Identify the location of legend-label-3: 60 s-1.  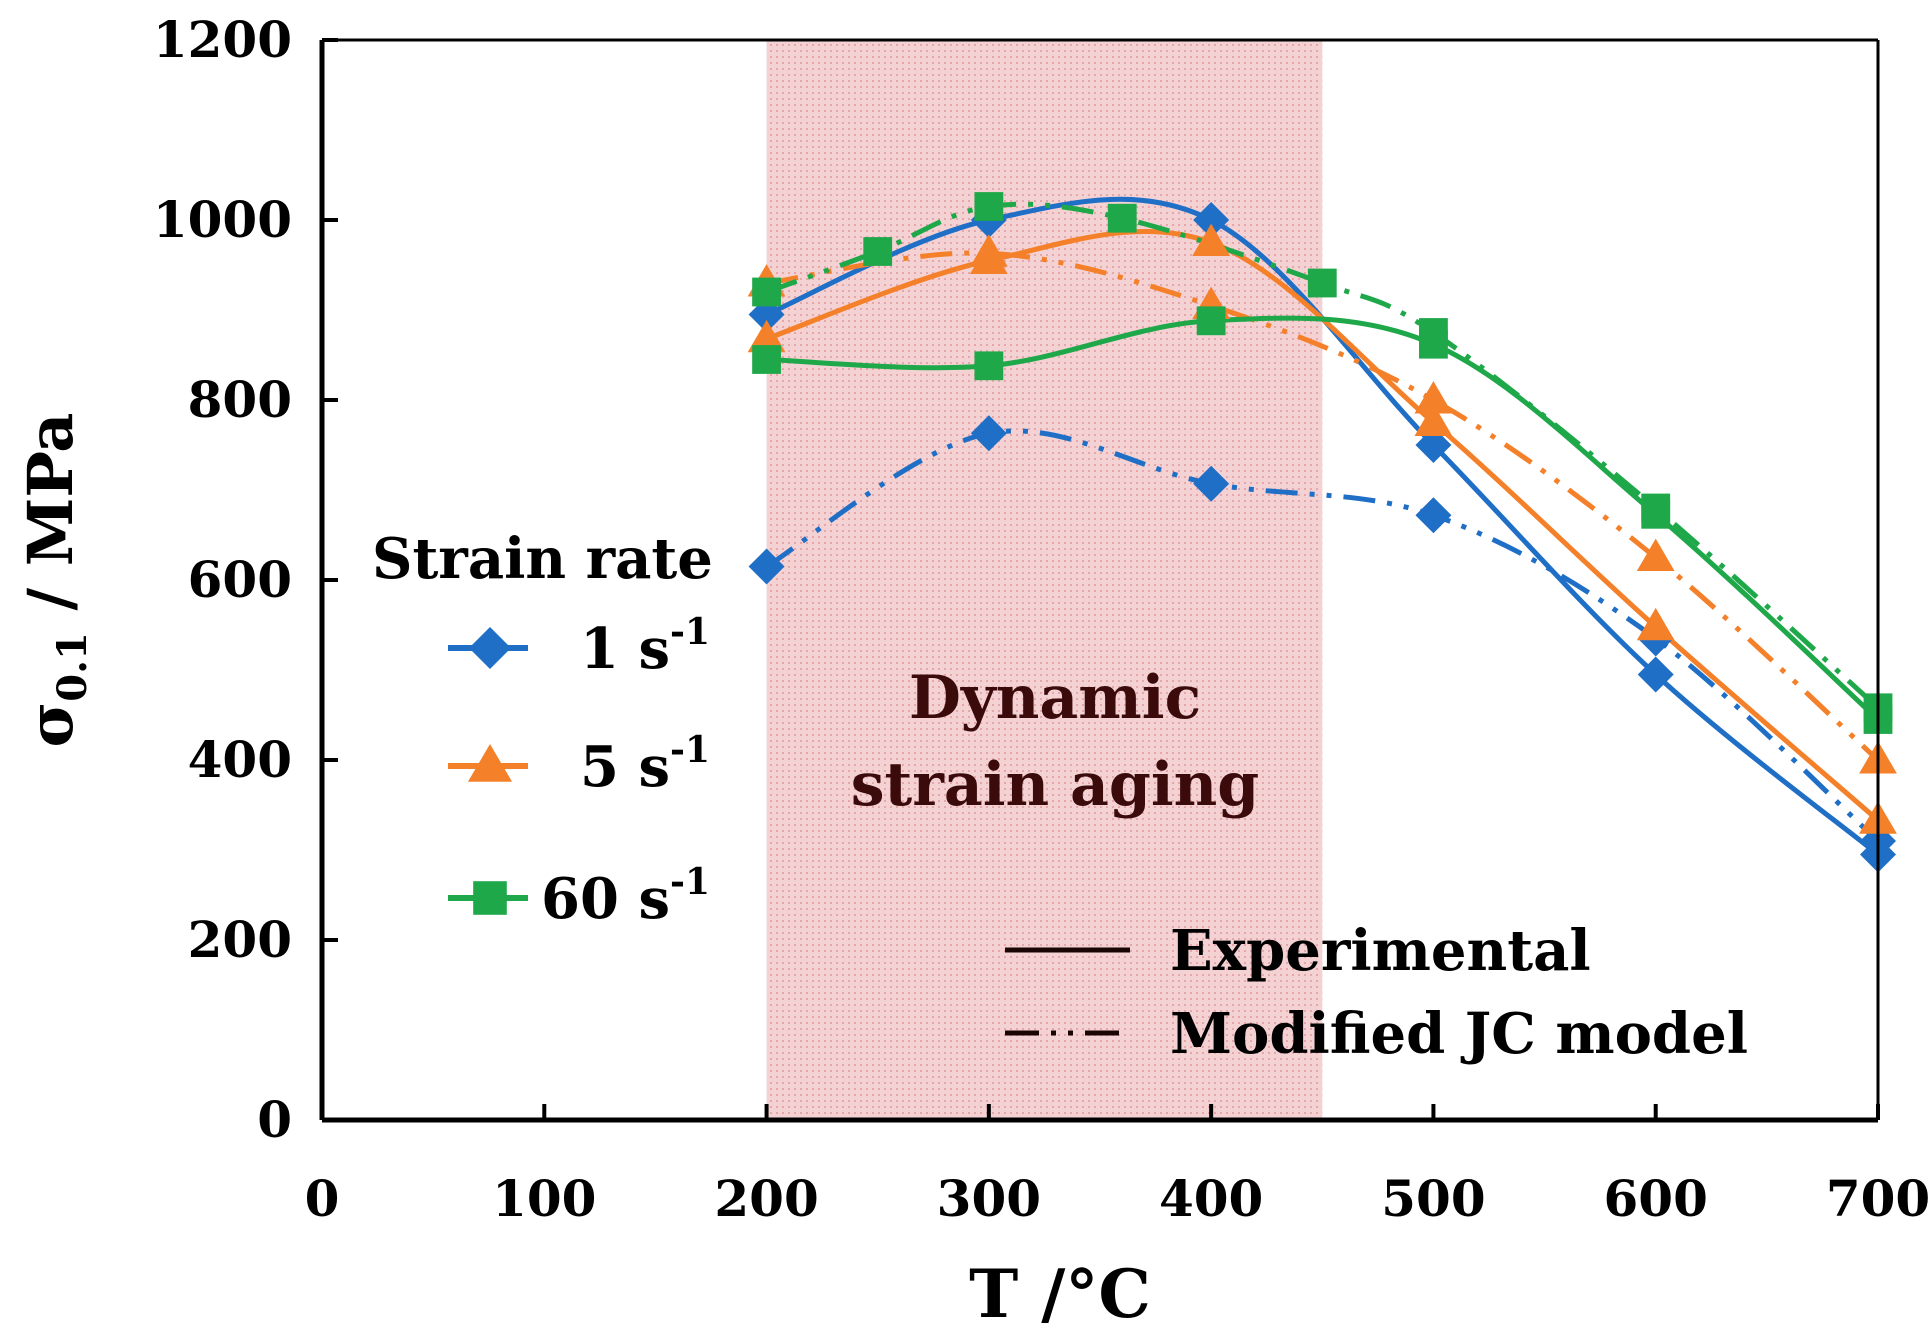
(625, 896).